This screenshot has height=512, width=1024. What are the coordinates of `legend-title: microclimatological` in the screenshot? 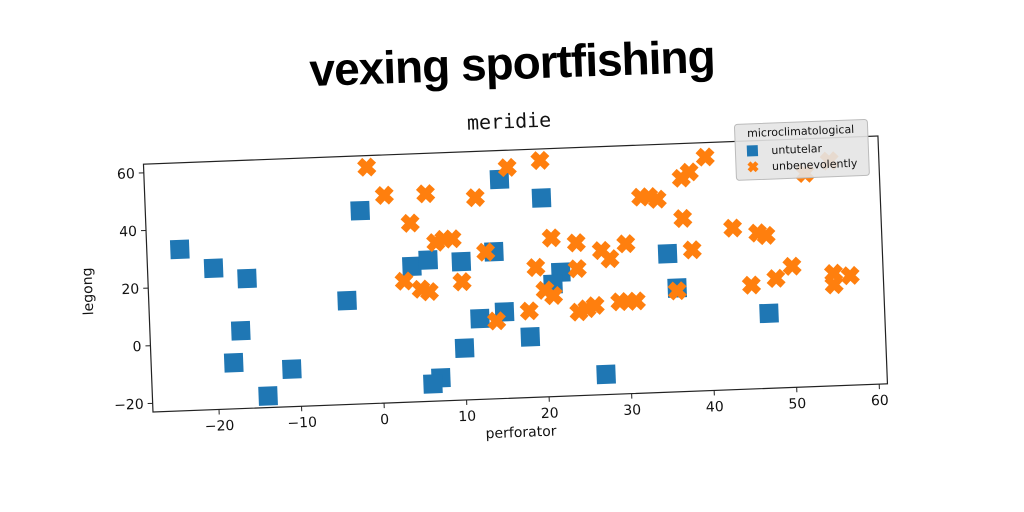 It's located at (801, 131).